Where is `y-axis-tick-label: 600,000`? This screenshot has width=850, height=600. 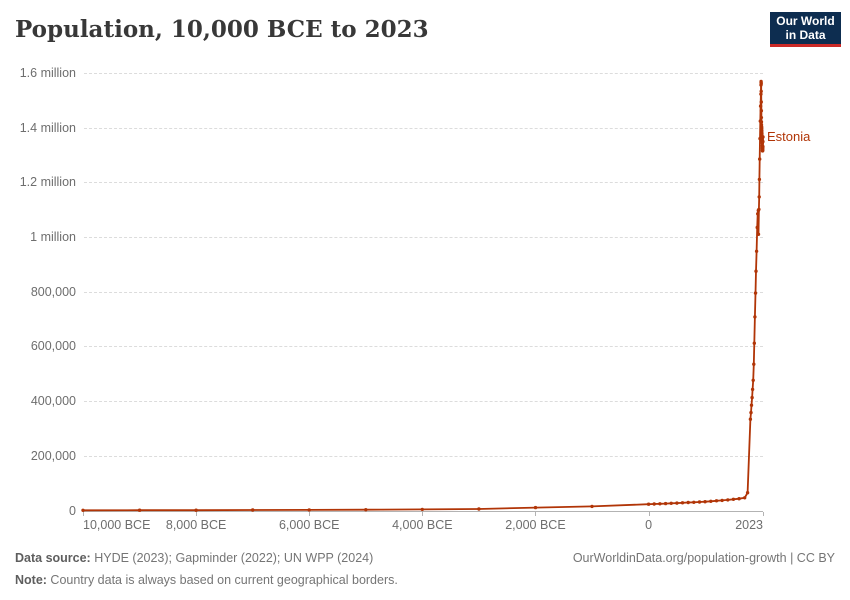
y-axis-tick-label: 600,000 is located at coordinates (53, 346).